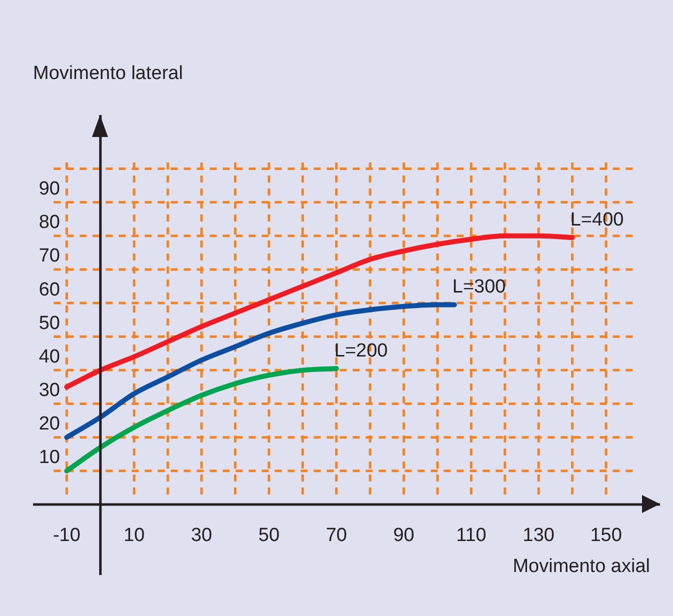 The width and height of the screenshot is (673, 616). I want to click on y-tick-label: 50, so click(49, 323).